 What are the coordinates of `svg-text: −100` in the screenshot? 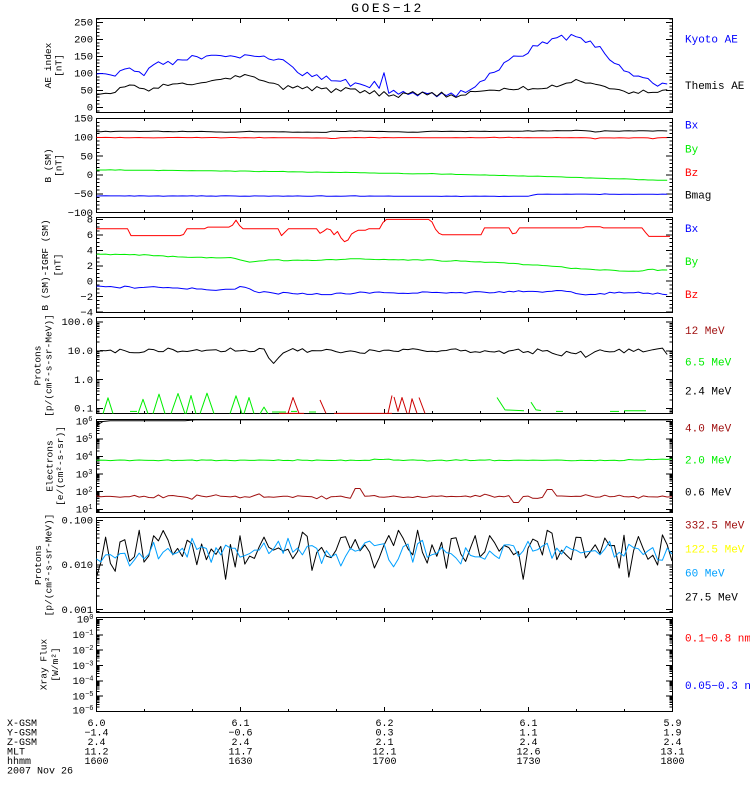 It's located at (80, 214).